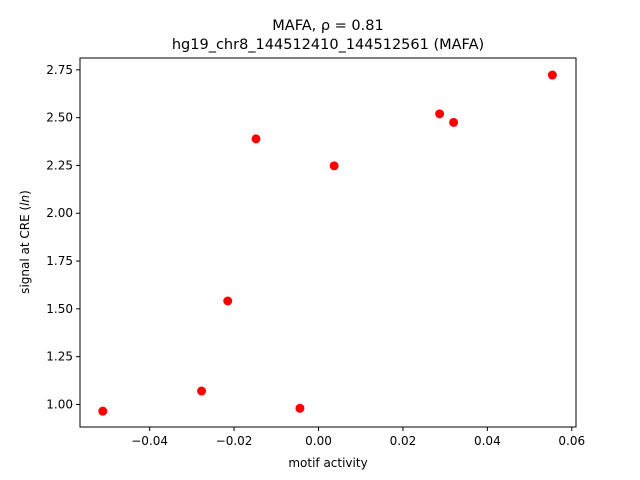 This screenshot has height=480, width=640. What do you see at coordinates (59, 357) in the screenshot?
I see `y-tick-label: 1.25` at bounding box center [59, 357].